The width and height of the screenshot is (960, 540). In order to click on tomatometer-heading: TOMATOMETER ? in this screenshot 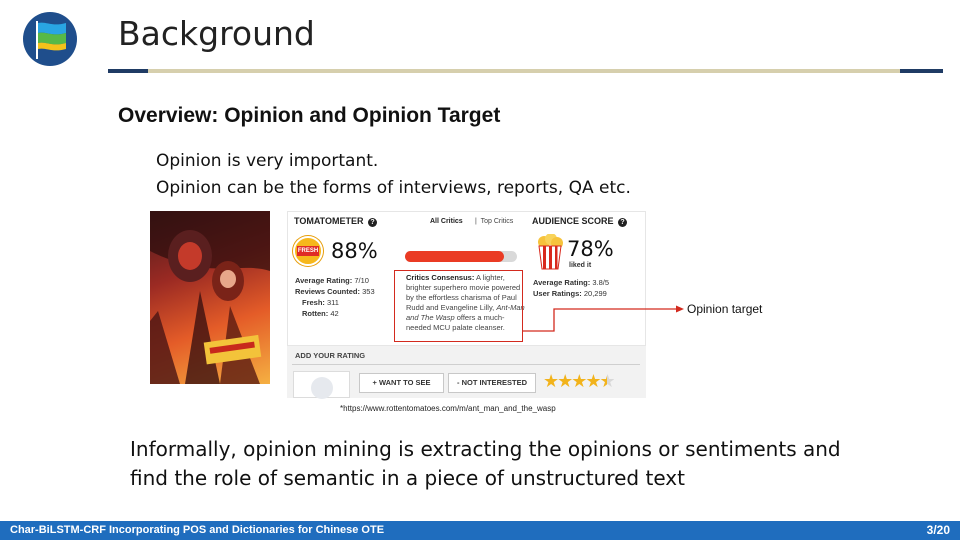, I will do `click(336, 221)`.